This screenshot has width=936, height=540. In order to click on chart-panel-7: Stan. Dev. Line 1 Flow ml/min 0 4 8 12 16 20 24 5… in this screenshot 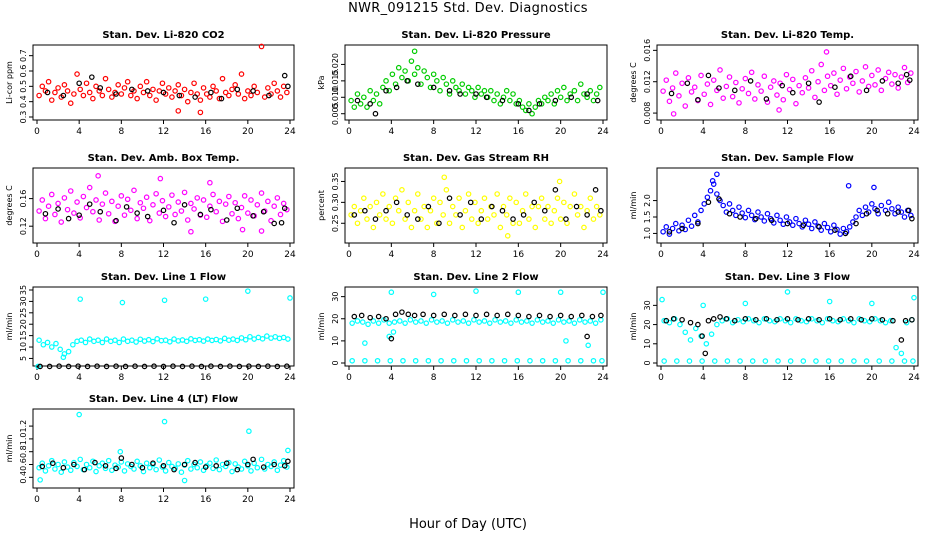, I will do `click(150, 327)`.